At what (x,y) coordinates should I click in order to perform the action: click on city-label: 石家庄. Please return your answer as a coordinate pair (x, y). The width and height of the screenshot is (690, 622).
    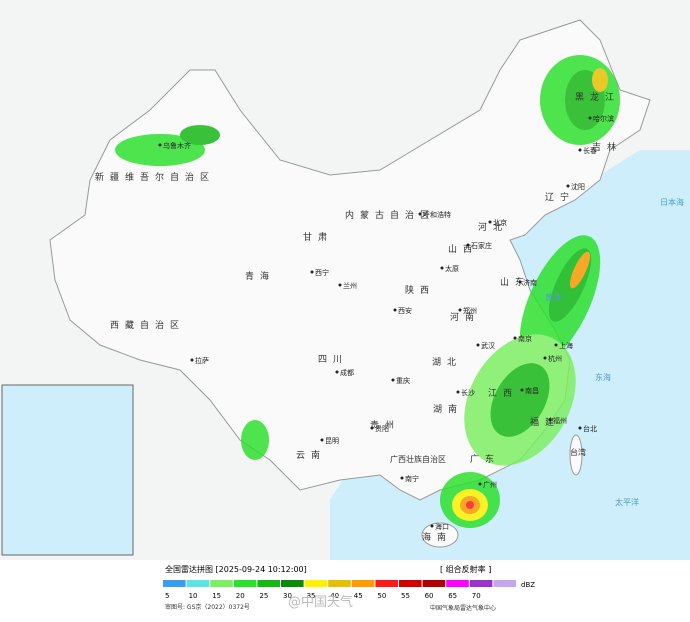
    Looking at the image, I should click on (481, 245).